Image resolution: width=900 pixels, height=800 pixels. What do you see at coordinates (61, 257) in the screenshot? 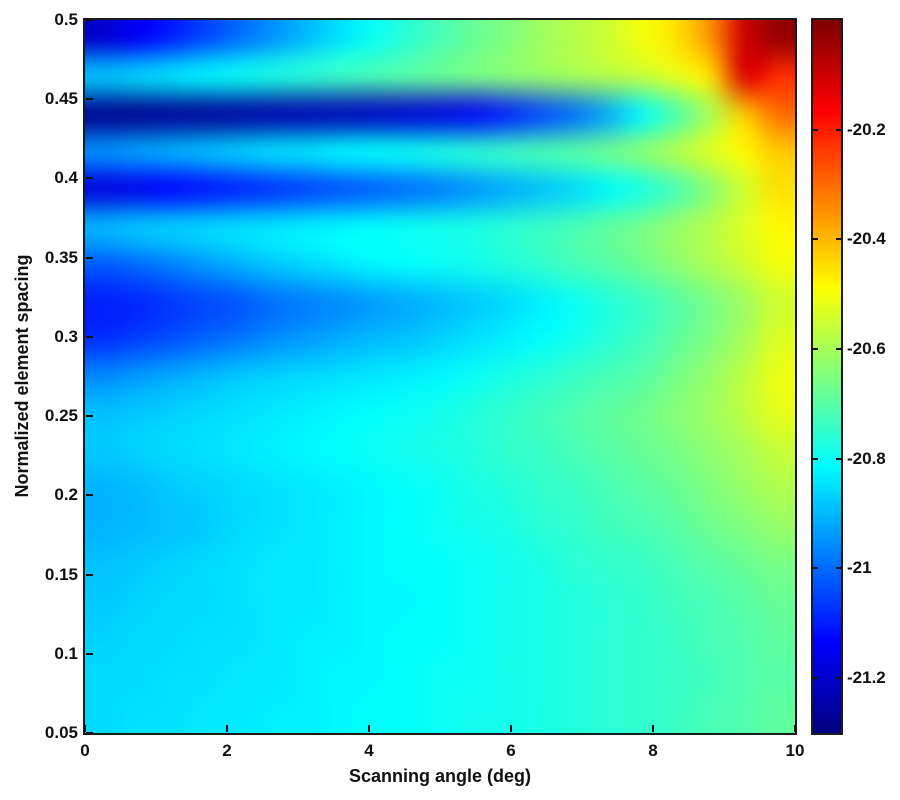
I see `y-tick-label: 0.35` at bounding box center [61, 257].